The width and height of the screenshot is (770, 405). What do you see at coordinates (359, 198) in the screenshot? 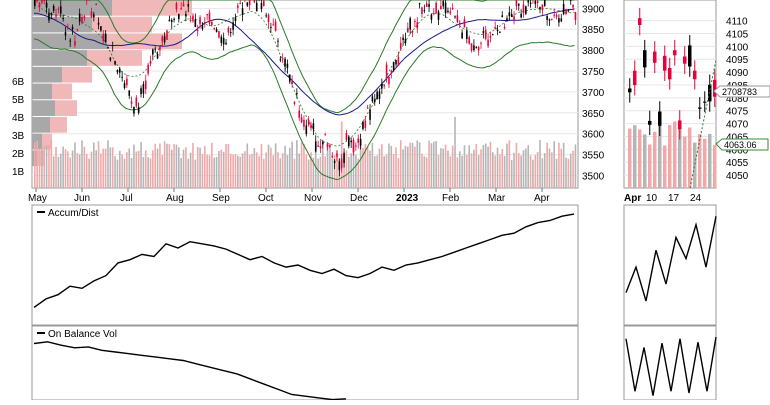
I see `x-tick-label: Dec` at bounding box center [359, 198].